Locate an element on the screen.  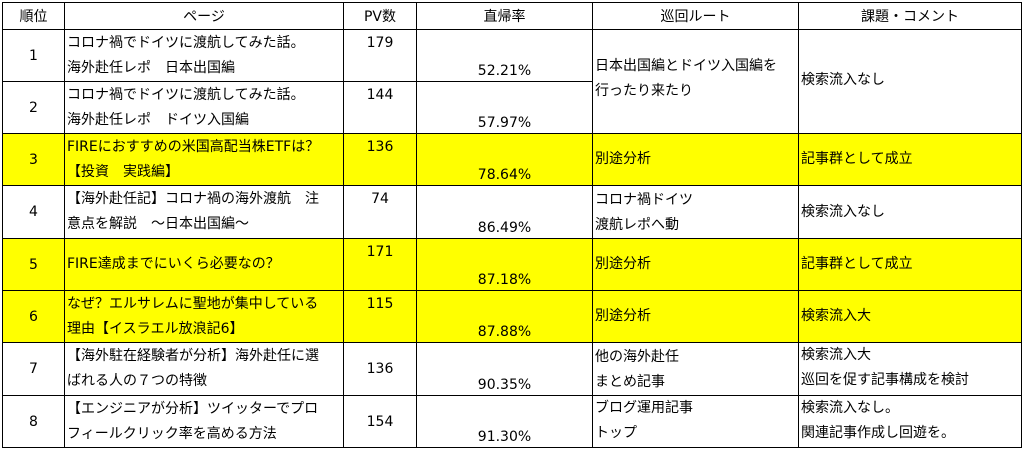
page-title-line: FIREにおすすめの米国高配当株ETFは？ is located at coordinates (193, 146).